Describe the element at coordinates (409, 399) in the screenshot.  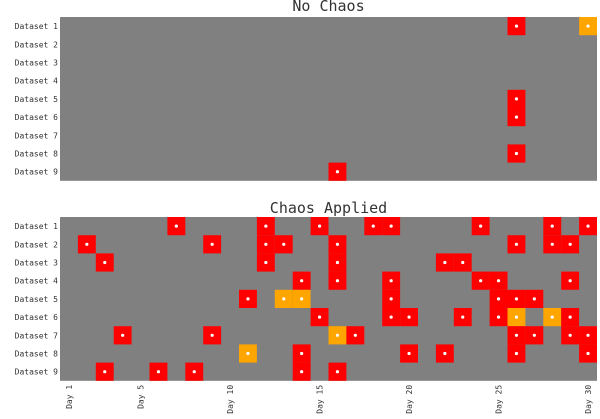
I see `x-tick-label: Day 20` at that location.